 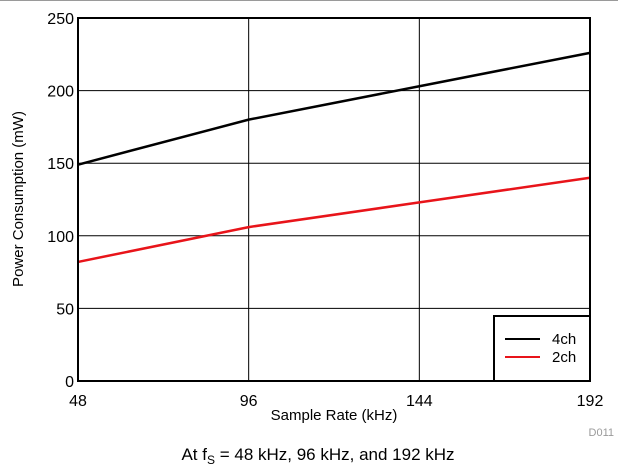 I want to click on figure-id: D011, so click(x=601, y=433).